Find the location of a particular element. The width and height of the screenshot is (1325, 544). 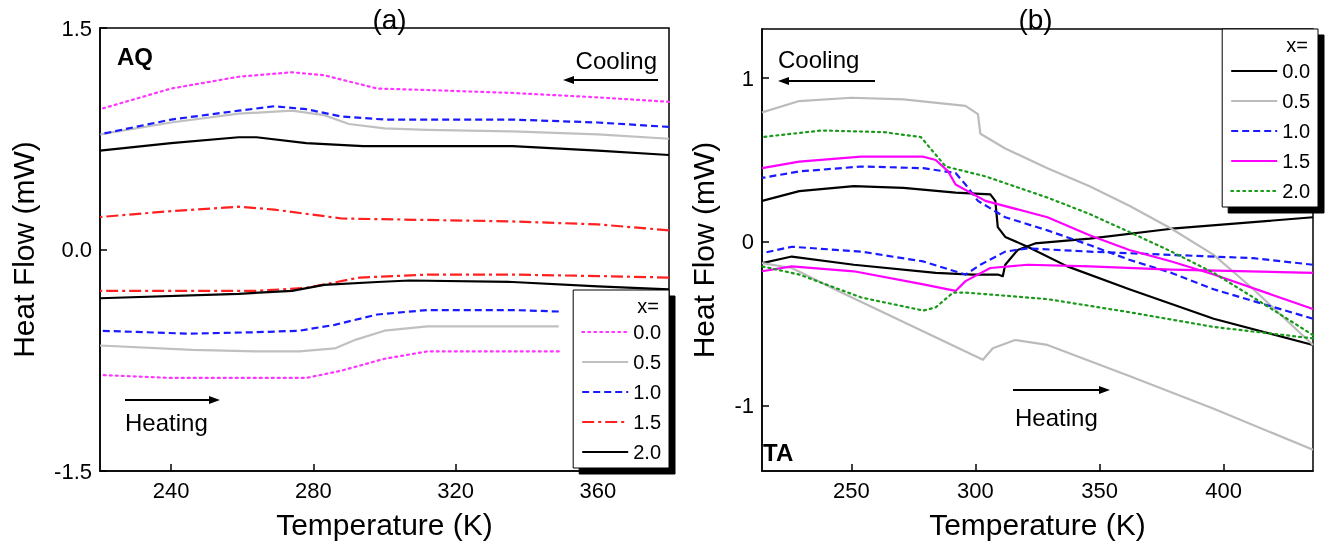

x-tick-label: 350 is located at coordinates (1099, 490).